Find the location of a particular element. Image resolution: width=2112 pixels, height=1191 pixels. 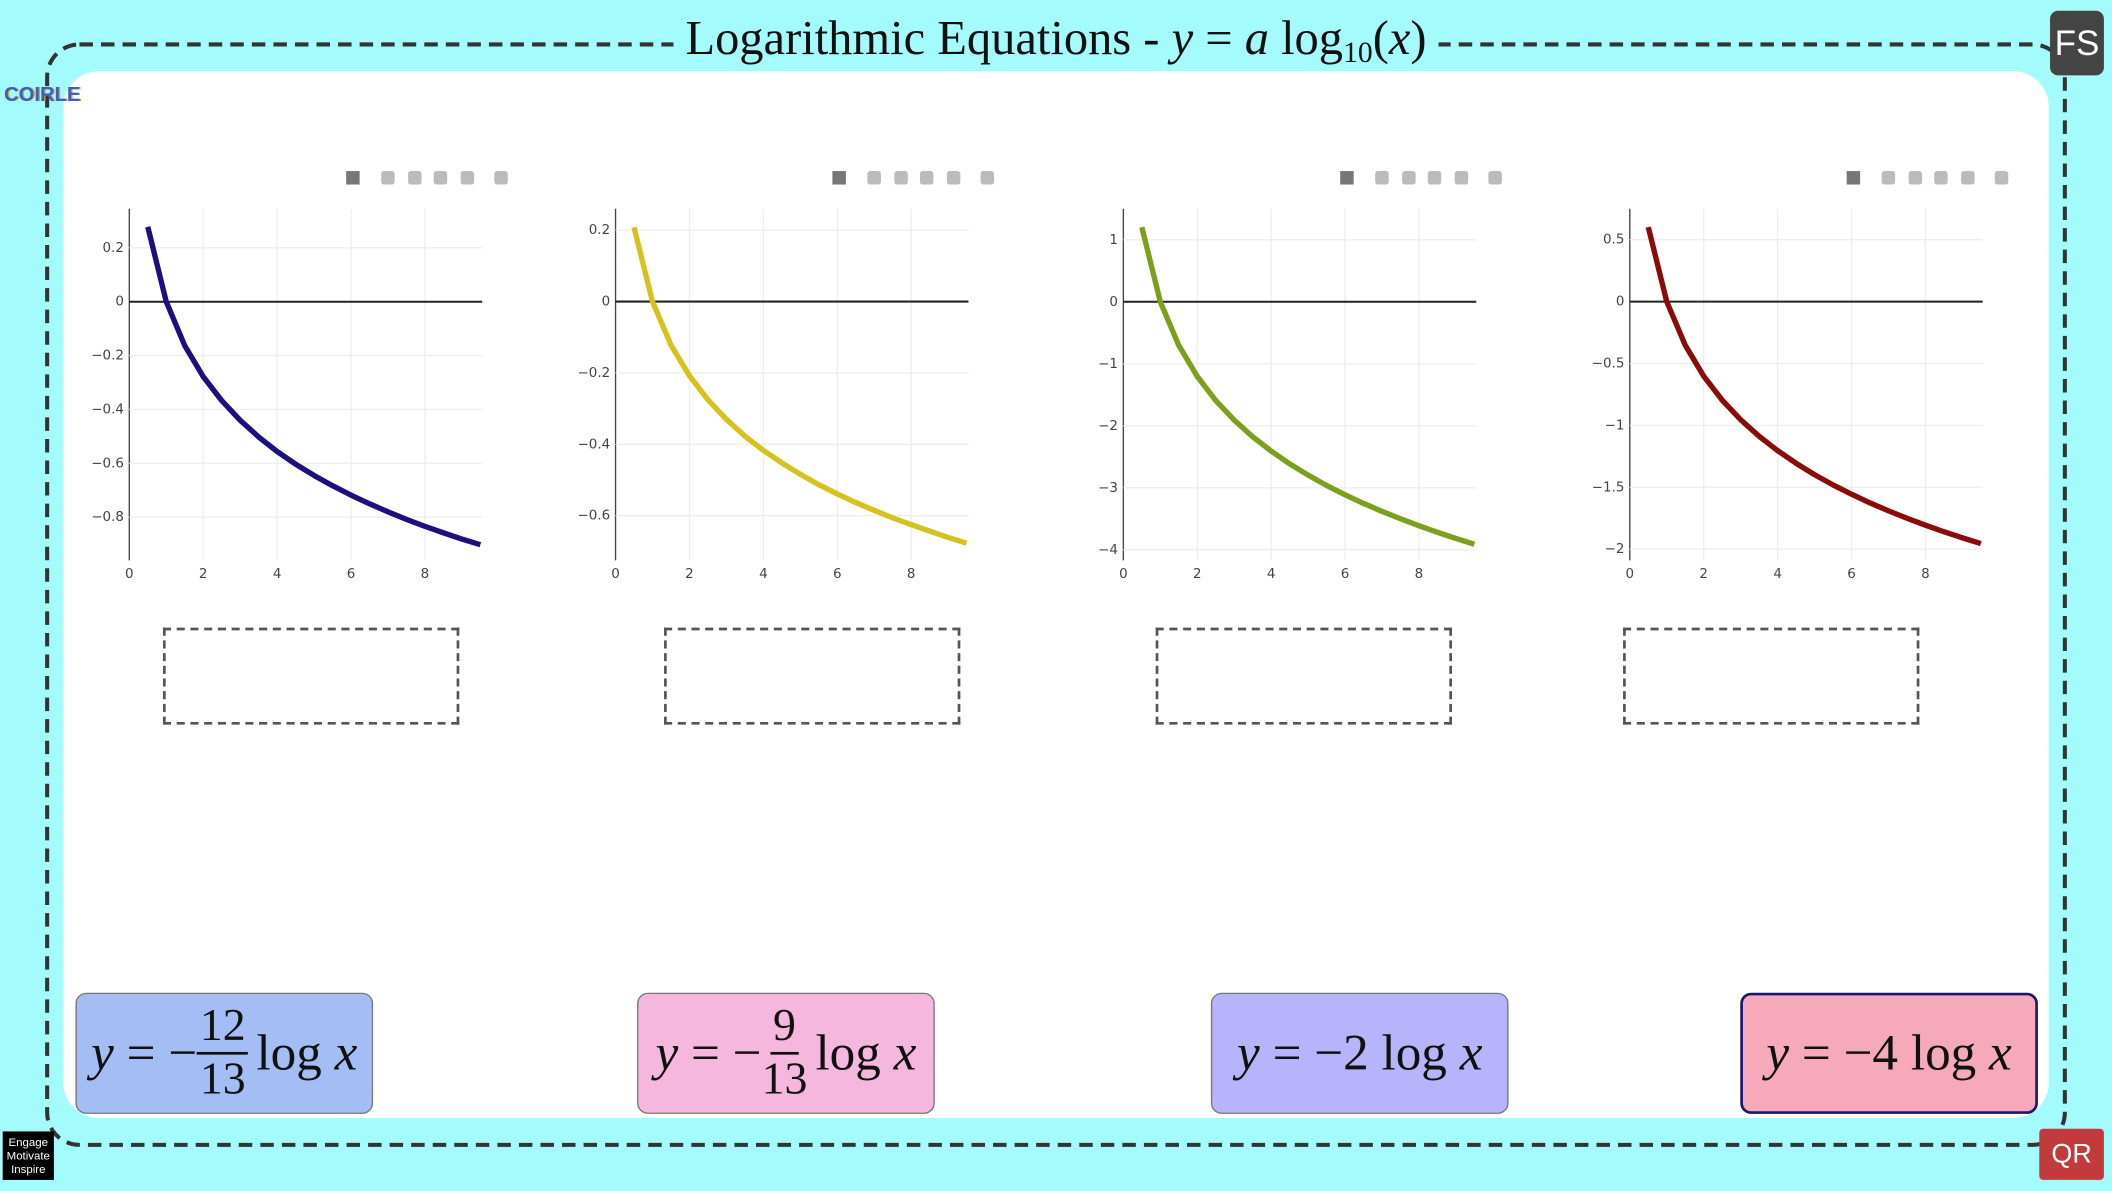

y-tick-label: −0.8 is located at coordinates (107, 517).